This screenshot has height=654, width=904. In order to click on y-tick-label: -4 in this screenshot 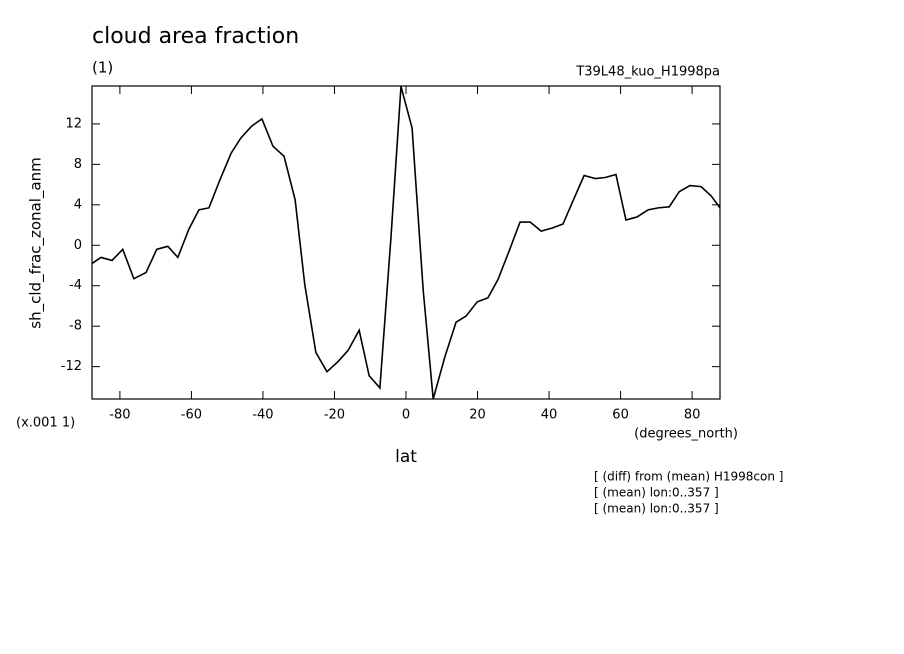, I will do `click(75, 285)`.